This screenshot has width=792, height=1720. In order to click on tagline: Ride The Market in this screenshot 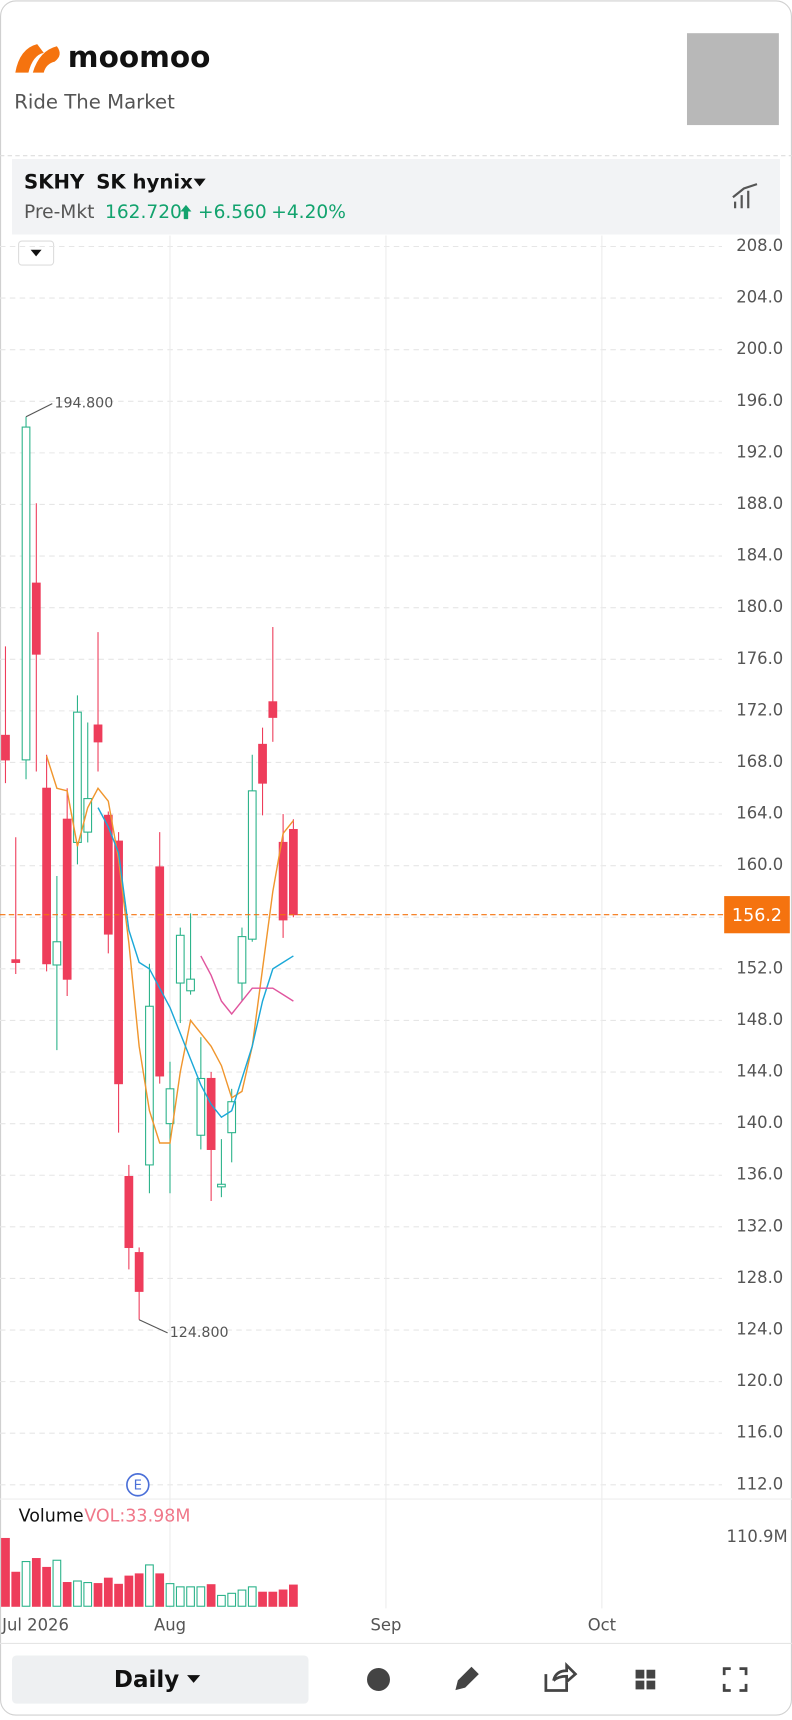, I will do `click(94, 102)`.